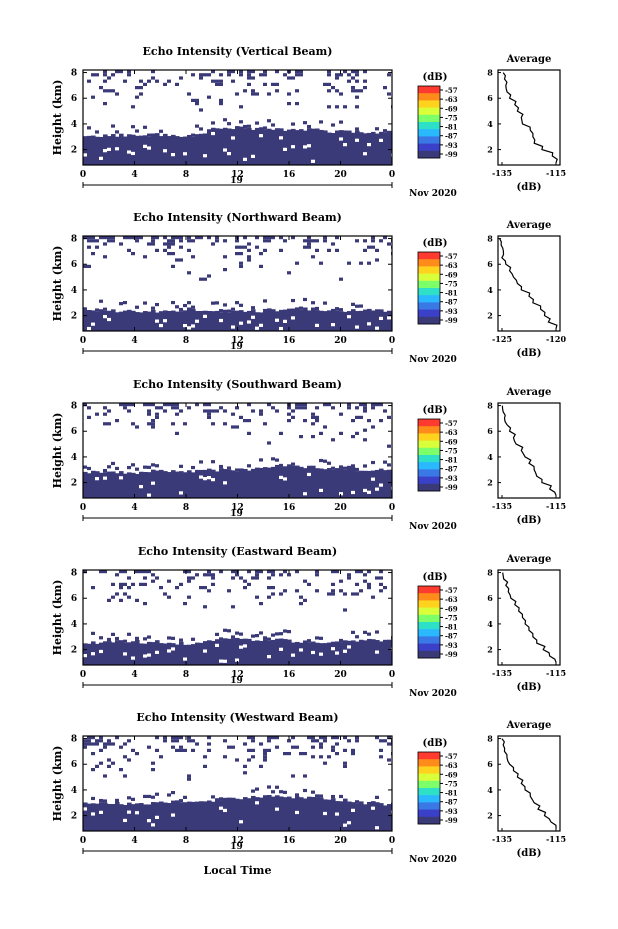 This screenshot has height=929, width=618. What do you see at coordinates (451, 811) in the screenshot?
I see `colorbar-tick-label: -93` at bounding box center [451, 811].